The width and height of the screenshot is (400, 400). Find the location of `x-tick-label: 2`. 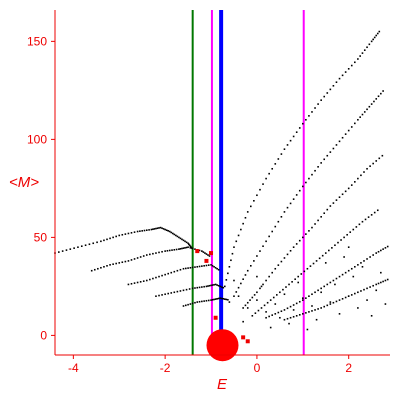

x-tick-label: 2 is located at coordinates (348, 368).